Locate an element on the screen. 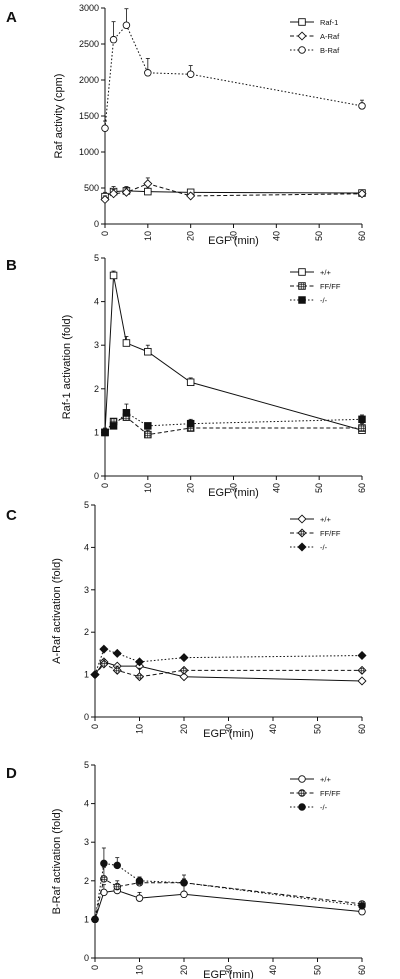 Image resolution: width=400 pixels, height=979 pixels. panel-letter-b: B is located at coordinates (11, 265).